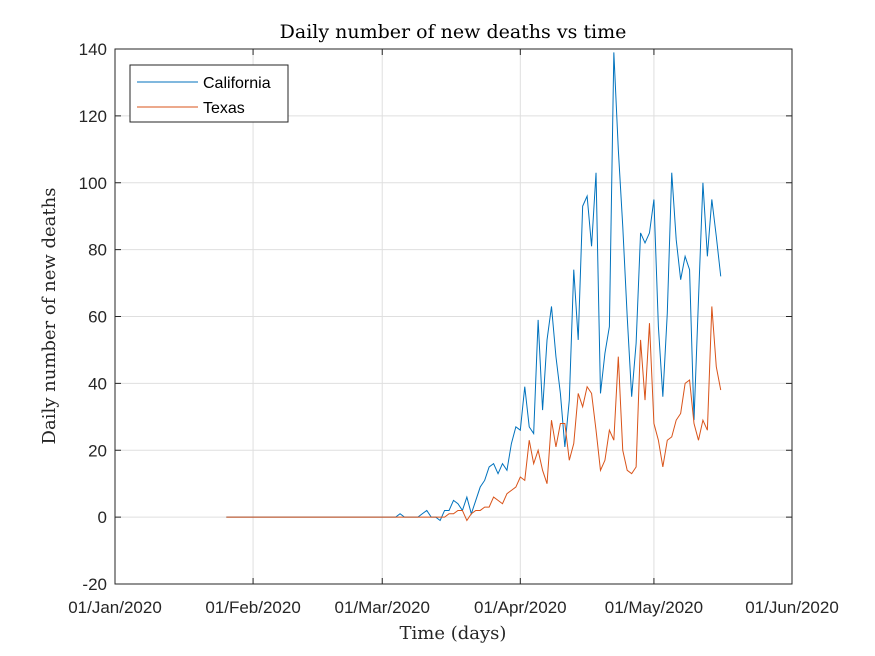 This screenshot has width=875, height=656. What do you see at coordinates (49, 316) in the screenshot?
I see `y-axis-label: Daily number of new deaths` at bounding box center [49, 316].